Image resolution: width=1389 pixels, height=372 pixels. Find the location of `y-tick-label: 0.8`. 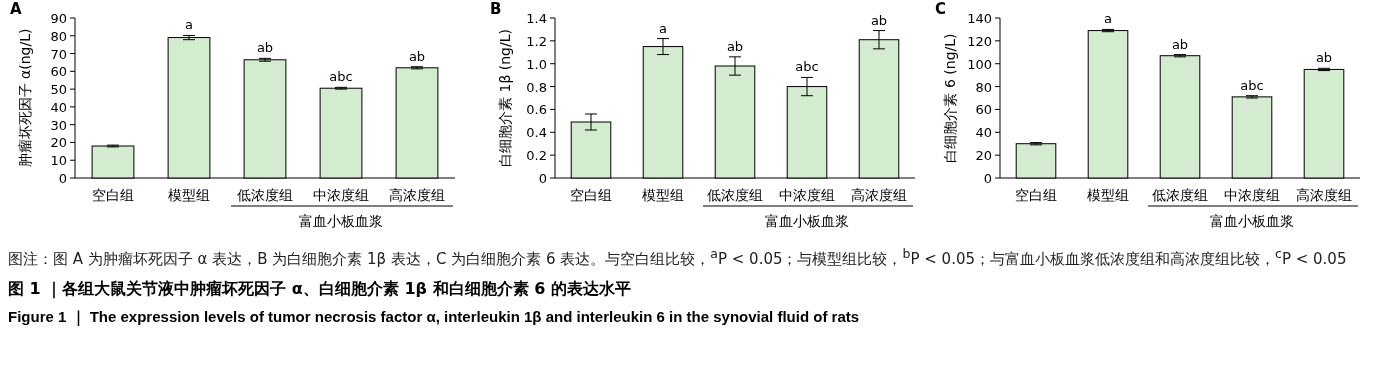

y-tick-label: 0.8 is located at coordinates (536, 87).